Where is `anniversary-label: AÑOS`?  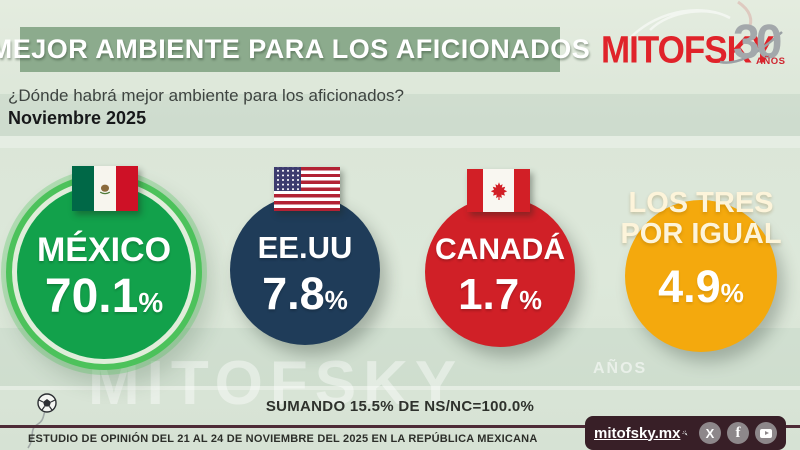 anniversary-label: AÑOS is located at coordinates (771, 61).